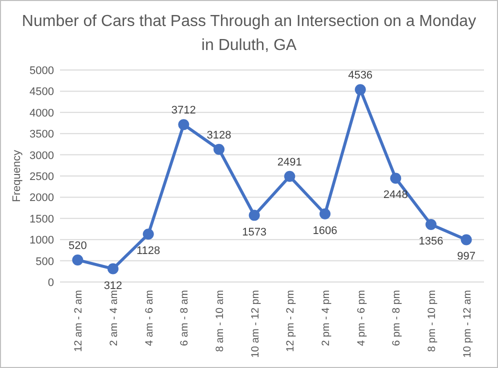 Image resolution: width=498 pixels, height=368 pixels. Describe the element at coordinates (219, 135) in the screenshot. I see `data-label: 3128` at that location.